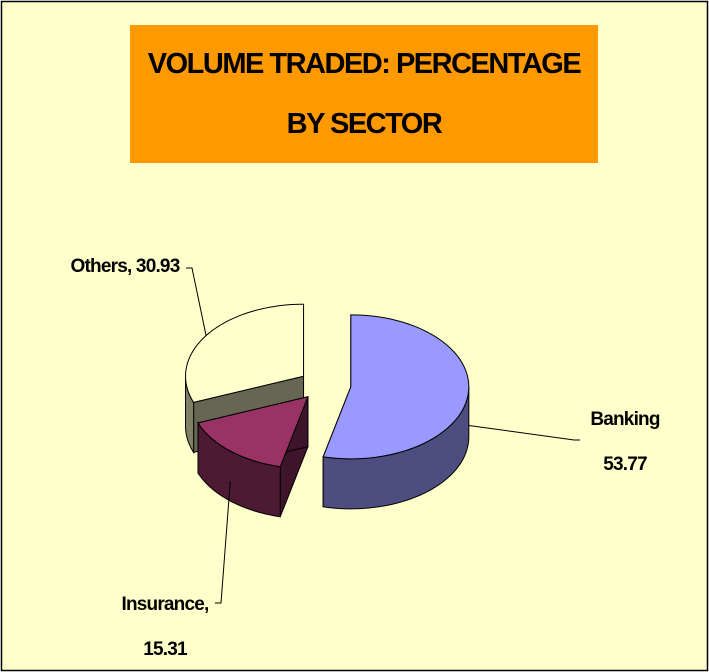  I want to click on data-label-category: Banking, so click(625, 419).